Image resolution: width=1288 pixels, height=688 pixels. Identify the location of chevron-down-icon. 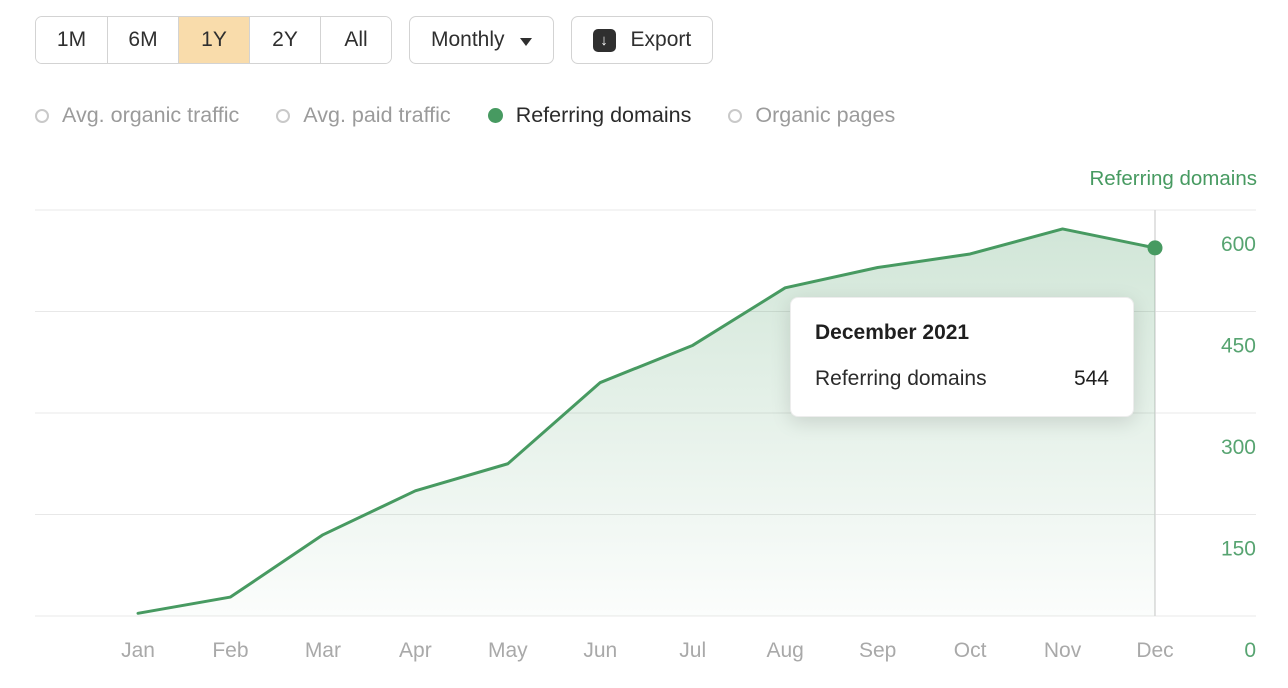
(525, 41).